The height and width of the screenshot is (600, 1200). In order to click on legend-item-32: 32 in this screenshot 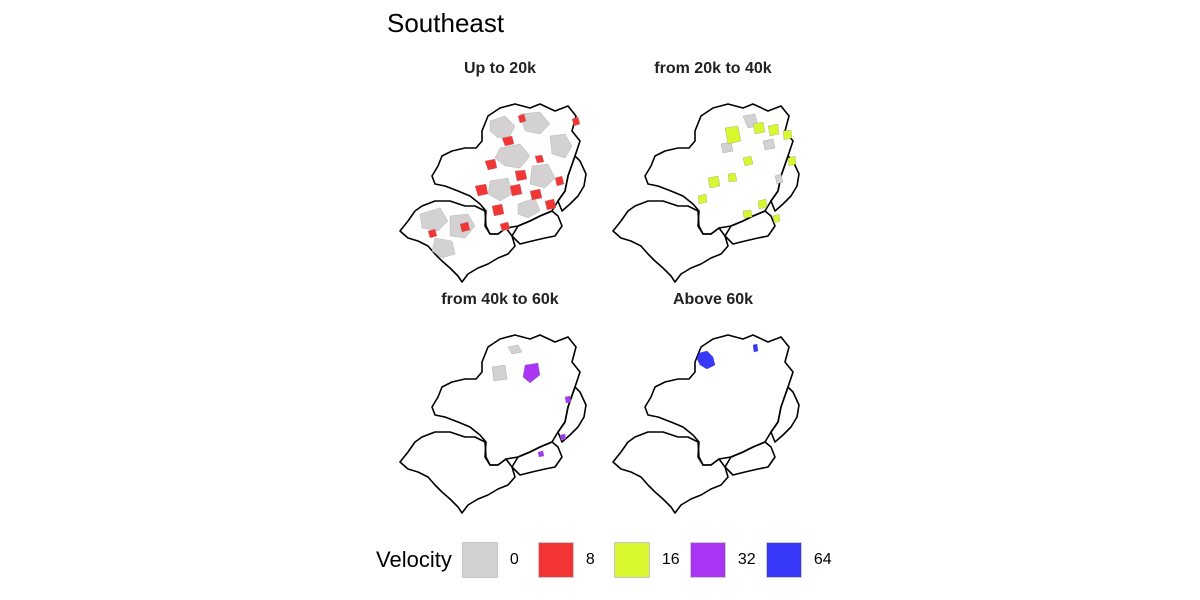, I will do `click(722, 560)`.